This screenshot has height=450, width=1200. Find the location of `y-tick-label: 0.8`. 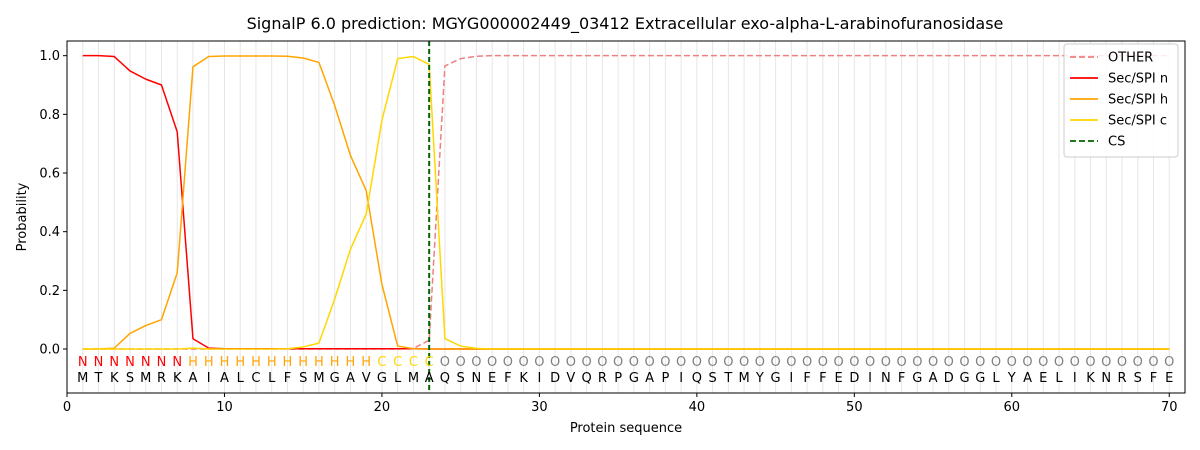

y-tick-label: 0.8 is located at coordinates (49, 115).